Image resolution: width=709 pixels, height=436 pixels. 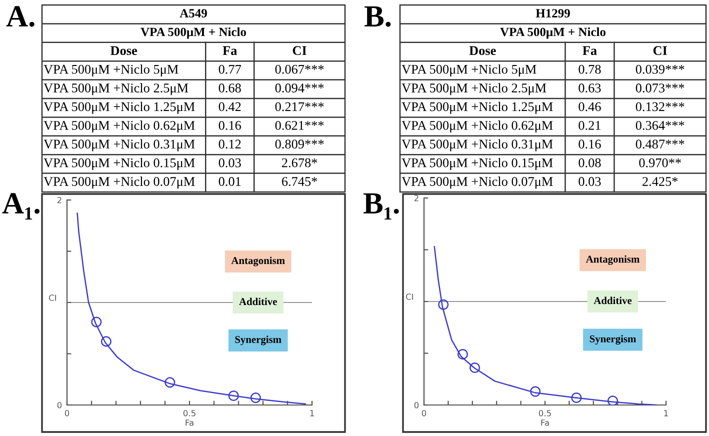 I want to click on text: B₁., so click(x=381, y=206).